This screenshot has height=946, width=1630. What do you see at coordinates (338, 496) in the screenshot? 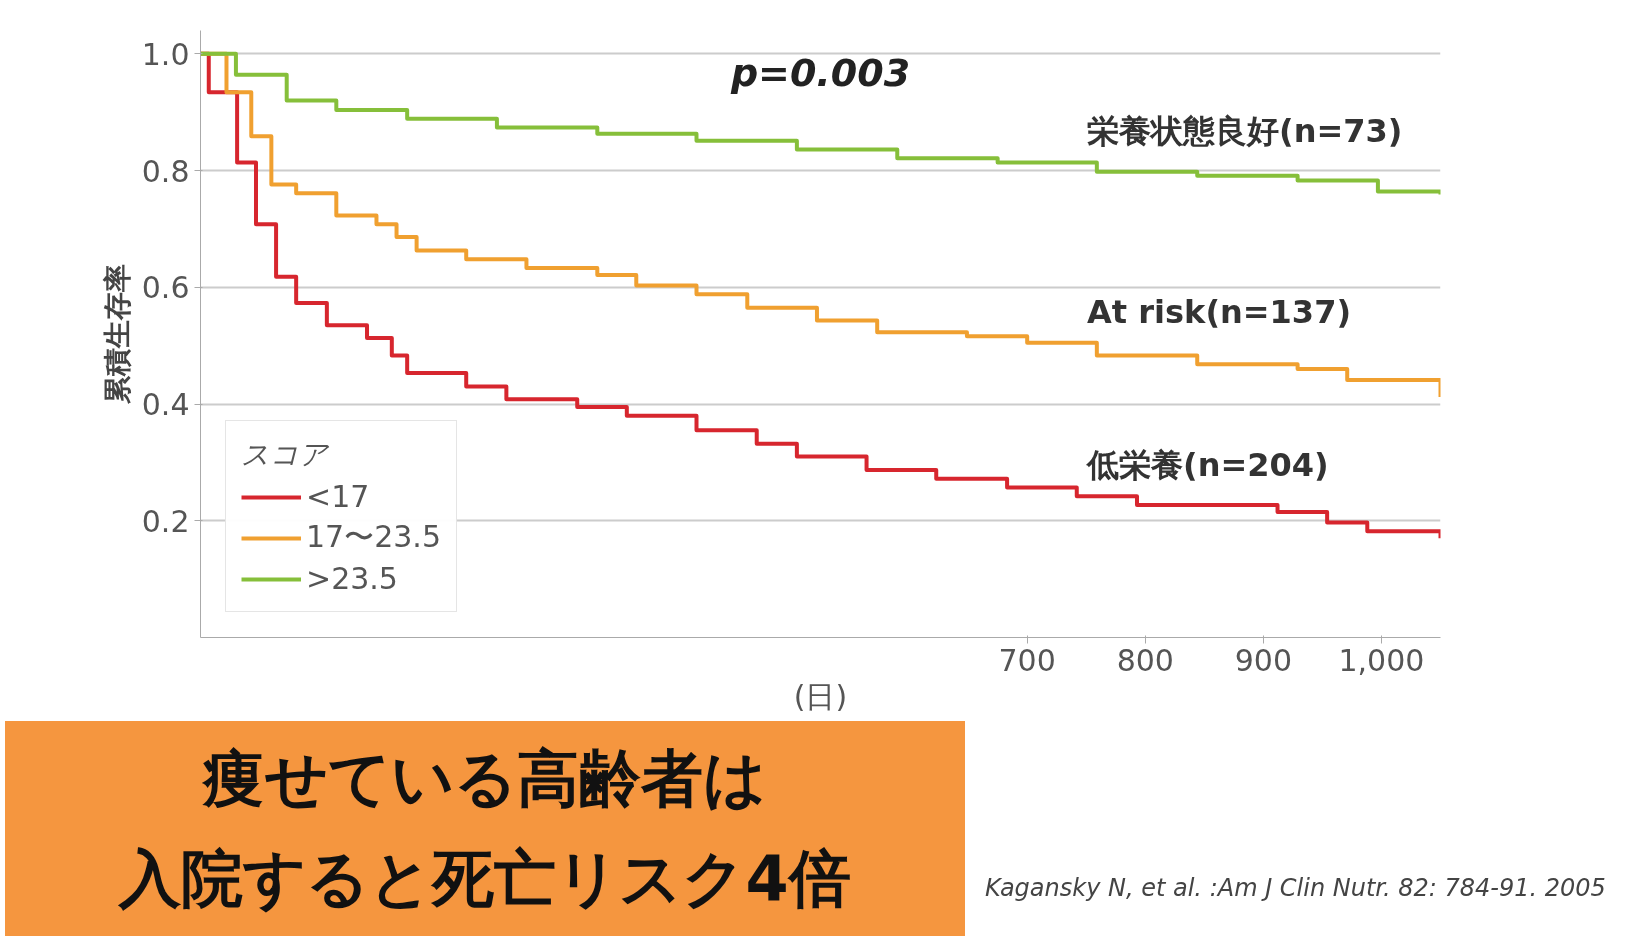
I see `legend-label: <17` at bounding box center [338, 496].